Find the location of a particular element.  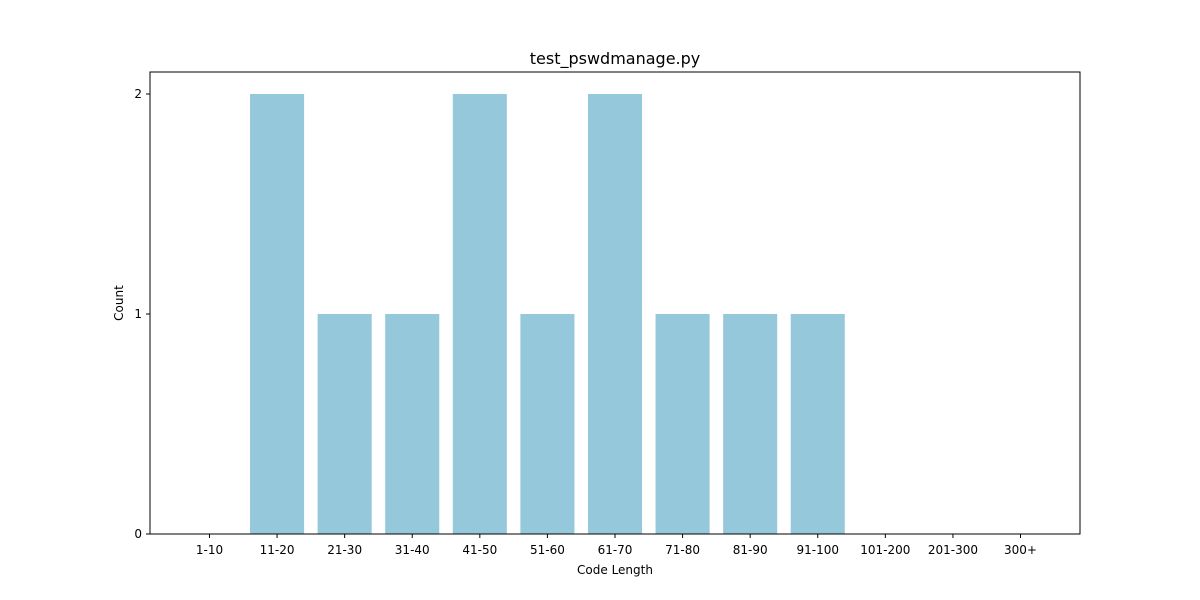

y-tick-label: 1 is located at coordinates (138, 314).